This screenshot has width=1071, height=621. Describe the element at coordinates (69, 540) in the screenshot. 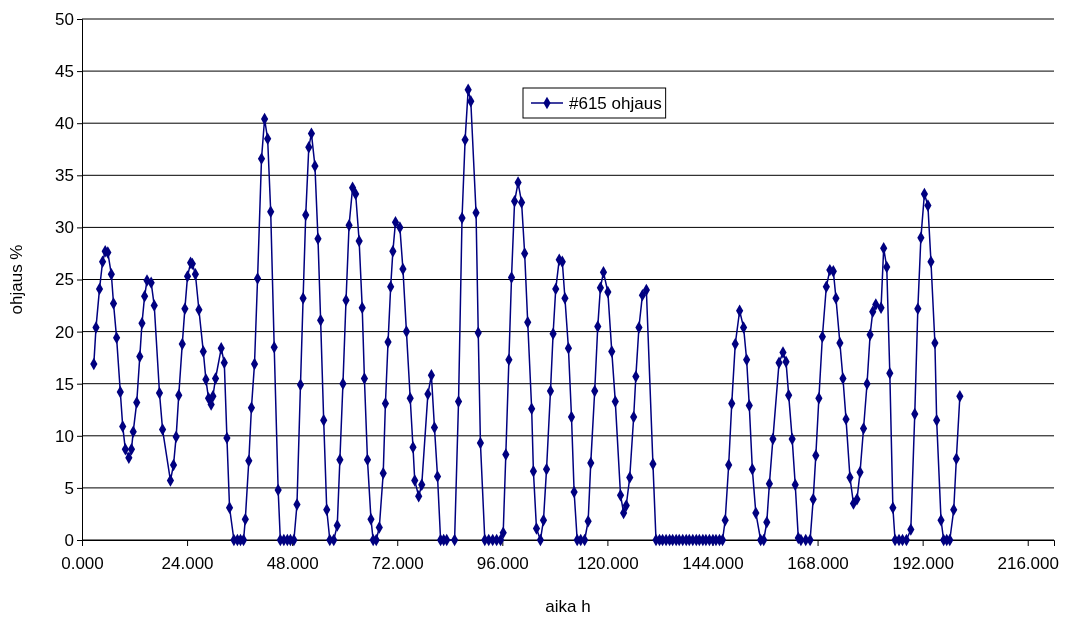

I see `y-tick-label: 0` at that location.